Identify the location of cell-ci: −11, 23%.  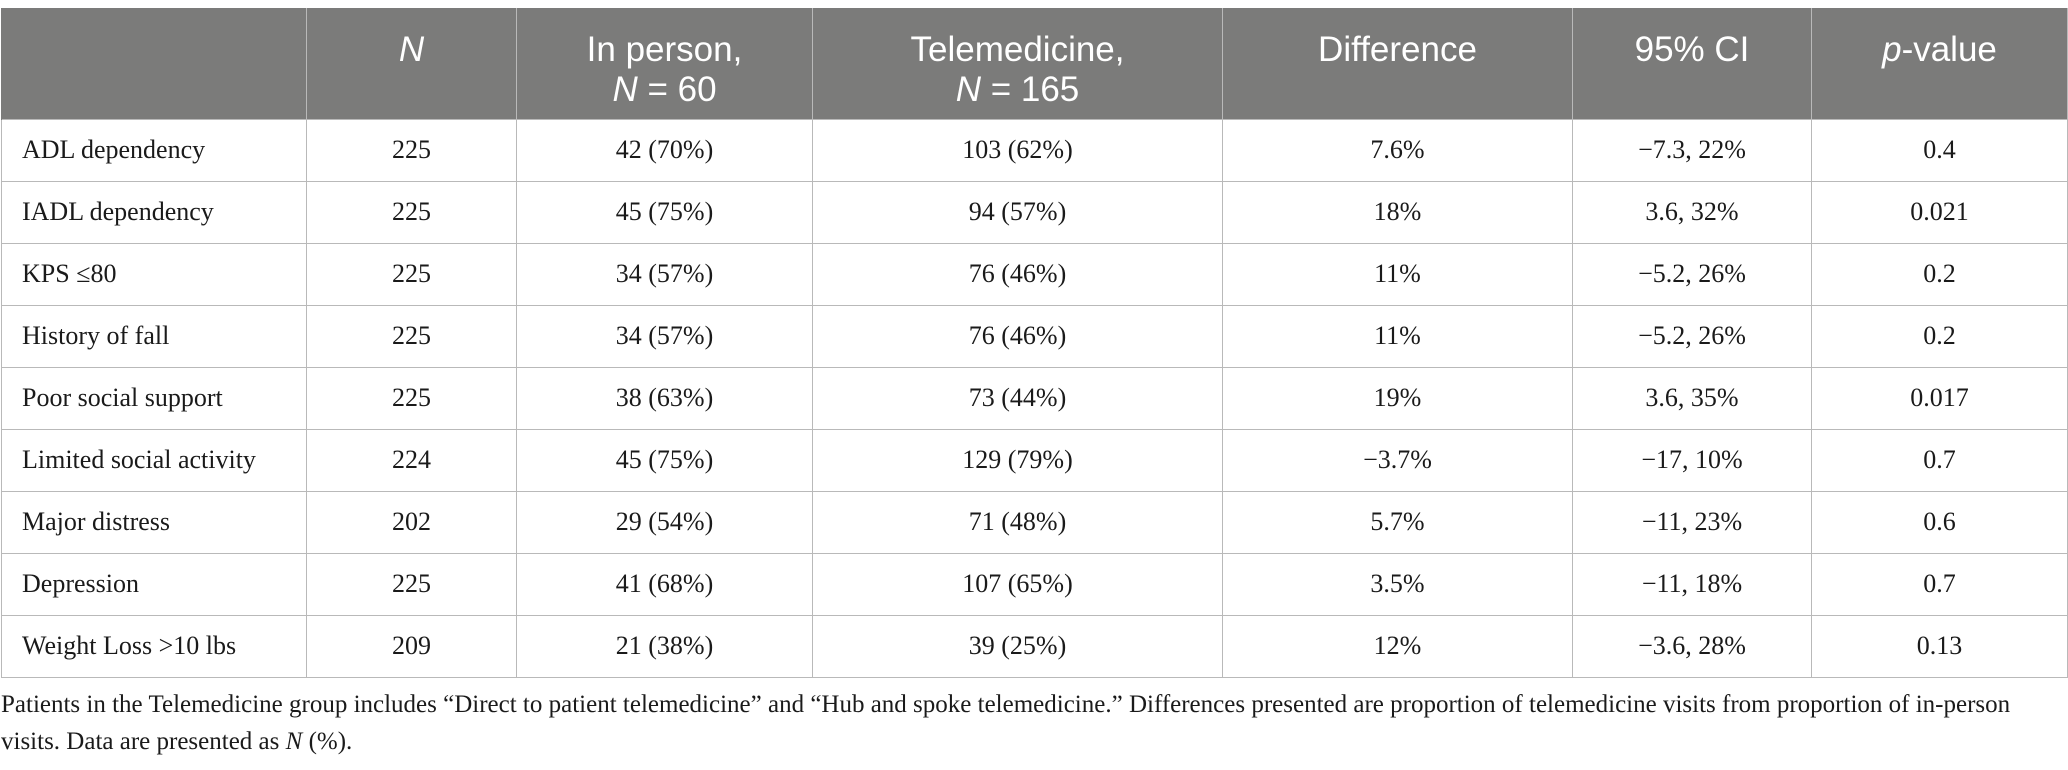
(1692, 522).